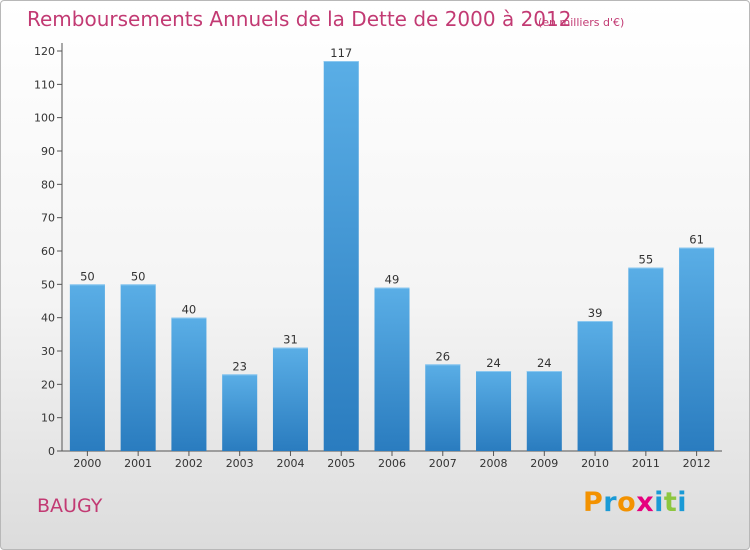 The height and width of the screenshot is (550, 750). What do you see at coordinates (87, 463) in the screenshot?
I see `x-tick-label: 2000` at bounding box center [87, 463].